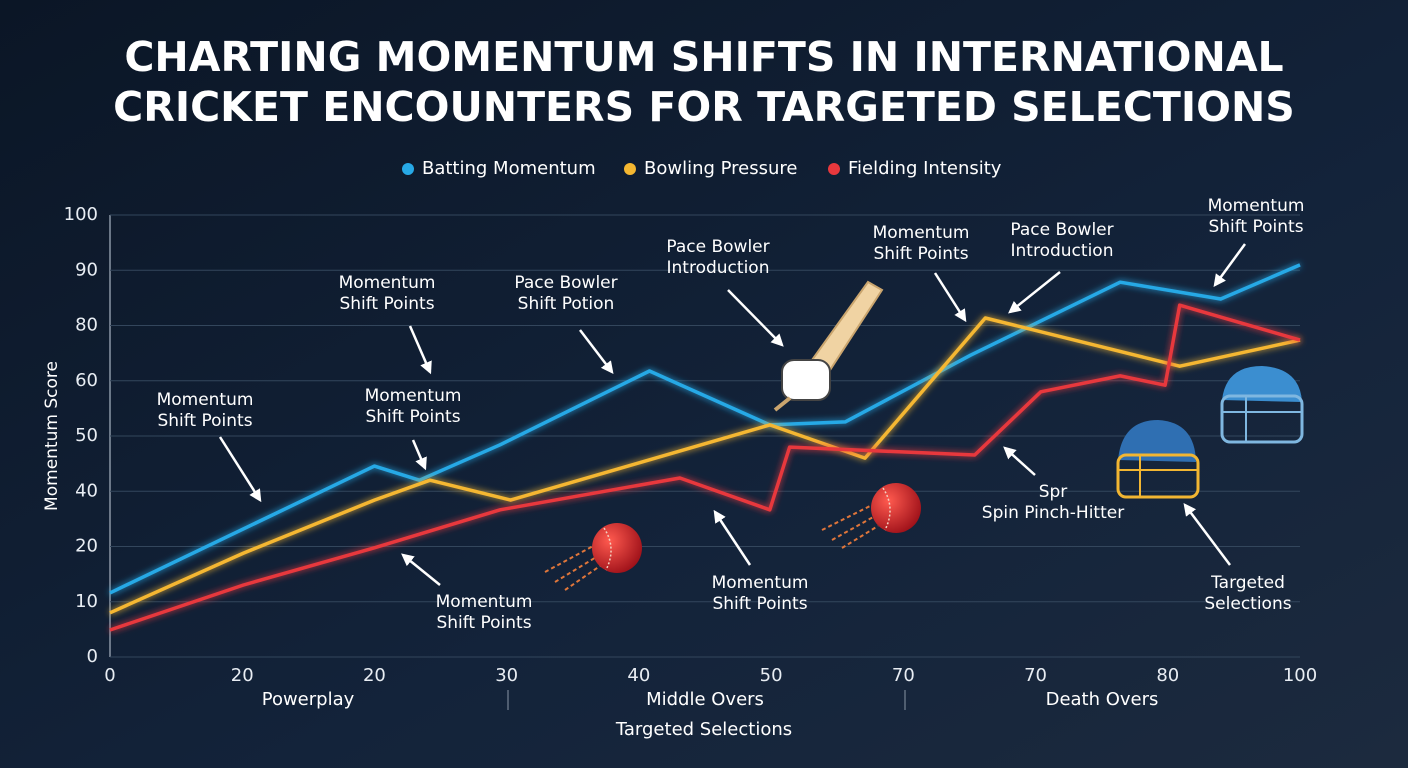 The height and width of the screenshot is (768, 1408). What do you see at coordinates (52, 436) in the screenshot?
I see `y-axis-label: Momentum Score` at bounding box center [52, 436].